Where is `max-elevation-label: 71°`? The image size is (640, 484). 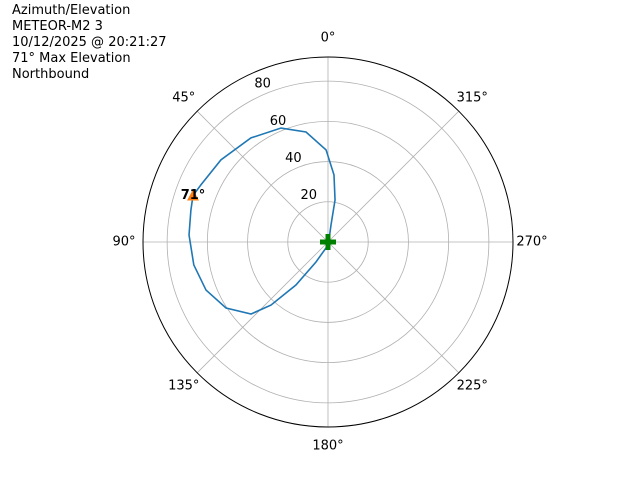
max-elevation-label: 71° is located at coordinates (193, 195).